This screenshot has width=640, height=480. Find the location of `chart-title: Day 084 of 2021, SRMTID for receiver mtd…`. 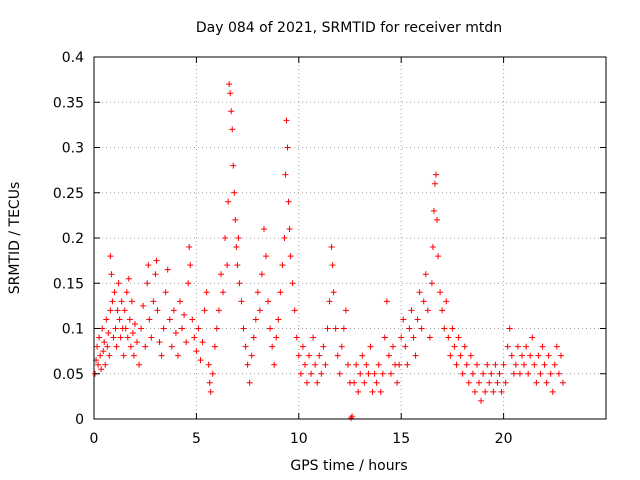

chart-title: Day 084 of 2021, SRMTID for receiver mtd… is located at coordinates (349, 28).